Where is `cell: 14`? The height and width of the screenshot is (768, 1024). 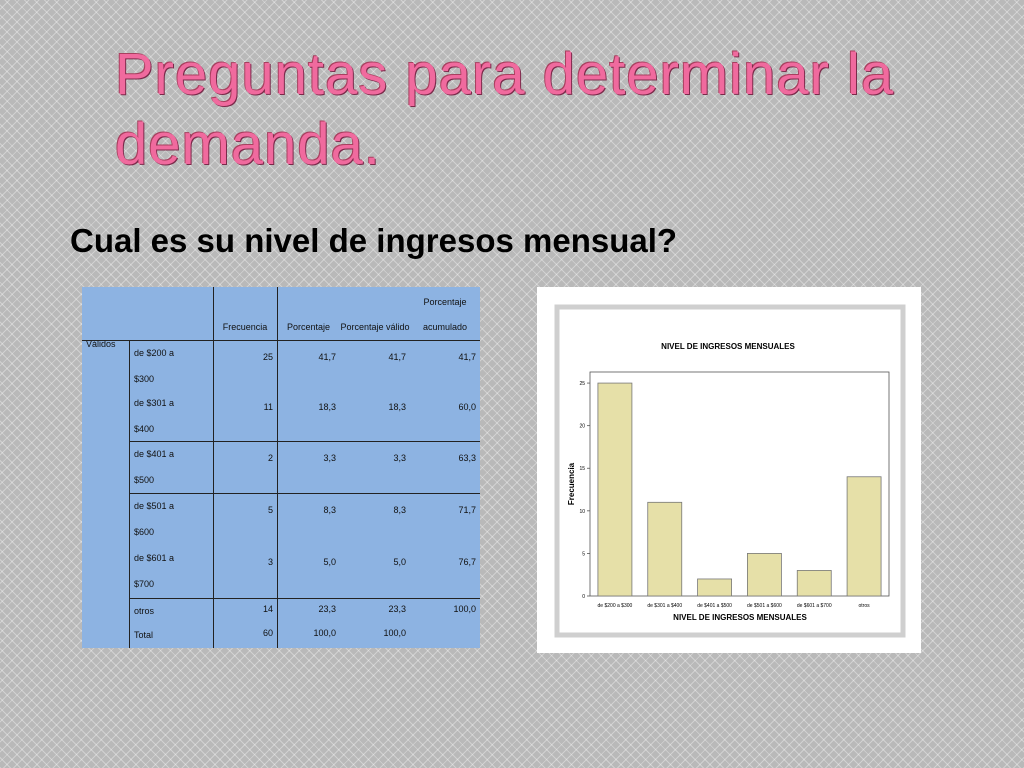 cell: 14 is located at coordinates (267, 609).